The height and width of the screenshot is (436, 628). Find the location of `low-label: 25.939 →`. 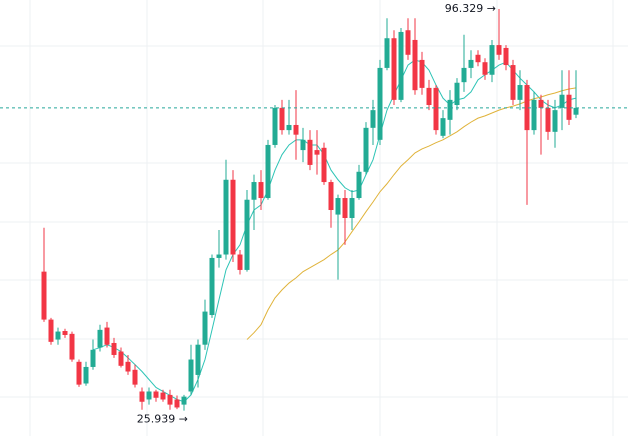

low-label: 25.939 → is located at coordinates (162, 419).